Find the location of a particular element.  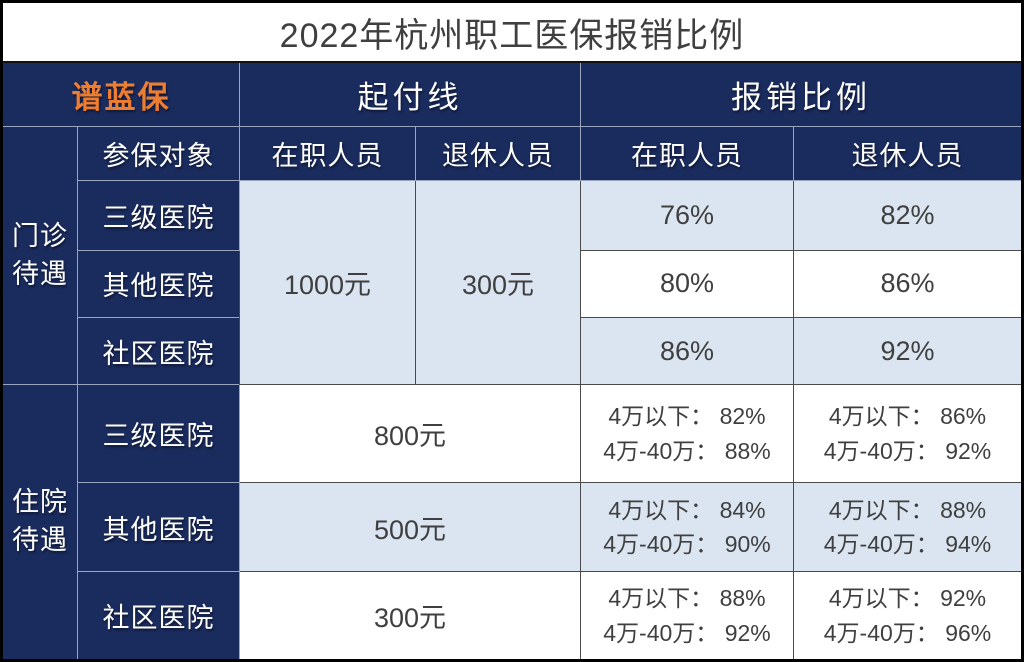

ratio-retired: 86% is located at coordinates (908, 284).